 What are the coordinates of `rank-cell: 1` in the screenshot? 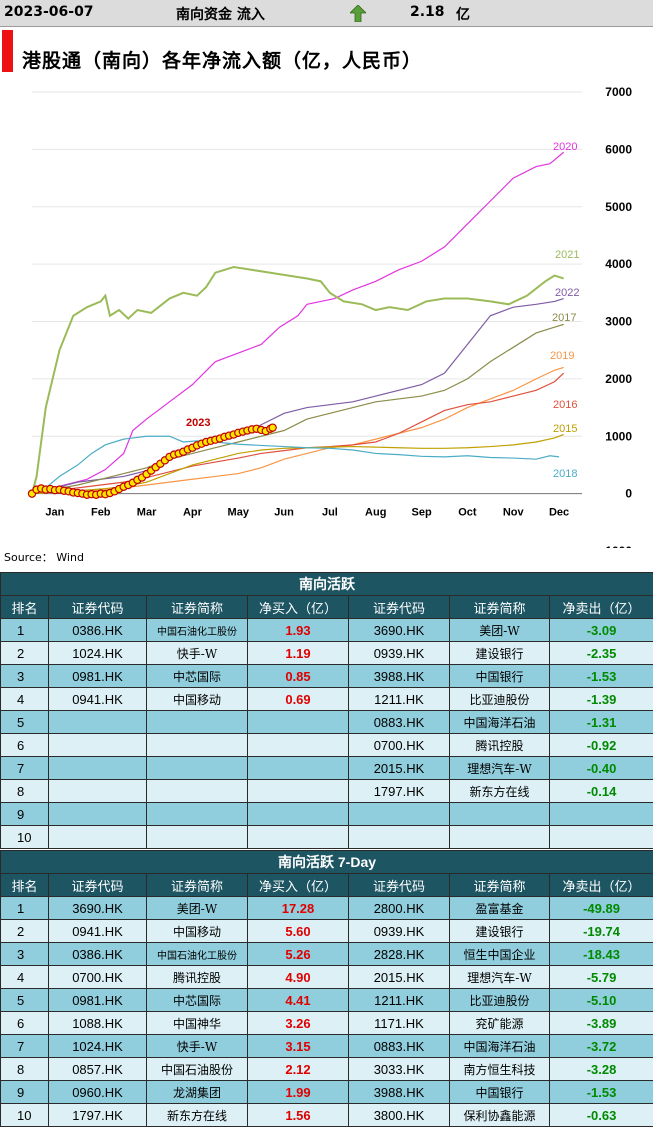 It's located at (24, 630).